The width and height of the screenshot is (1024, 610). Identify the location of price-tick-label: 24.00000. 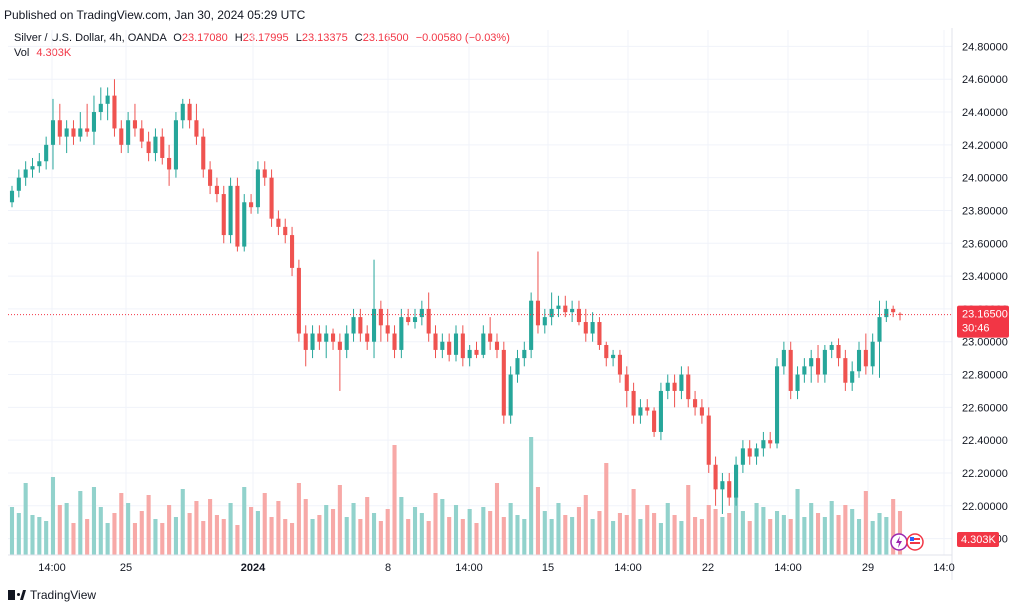
(985, 179).